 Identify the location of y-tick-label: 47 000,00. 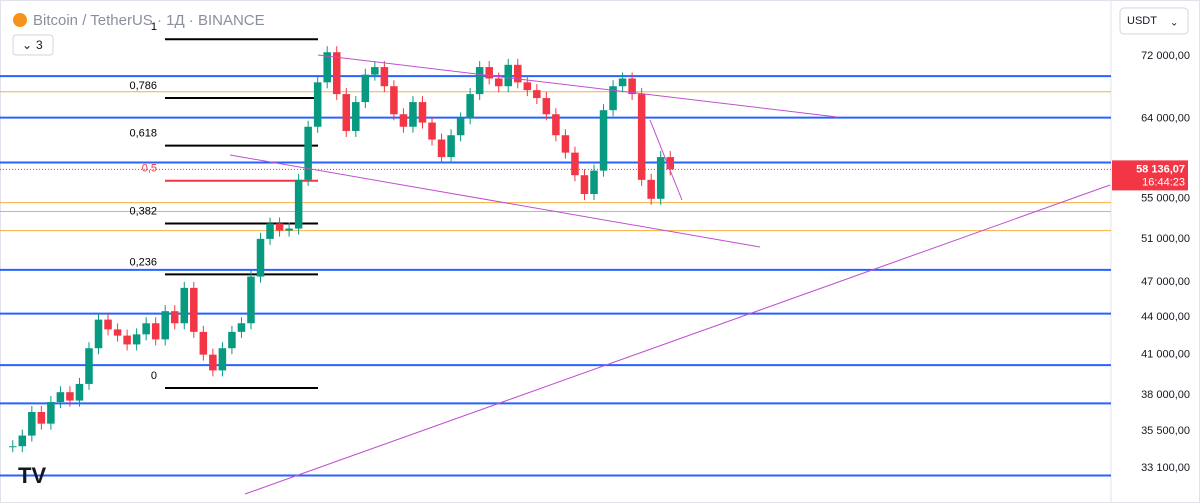
(1165, 282).